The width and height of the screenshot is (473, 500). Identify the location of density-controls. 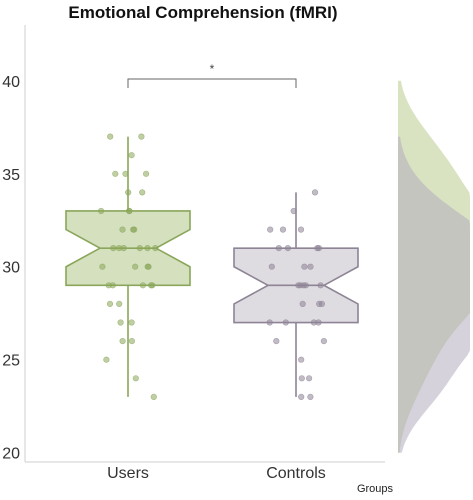
(434, 294).